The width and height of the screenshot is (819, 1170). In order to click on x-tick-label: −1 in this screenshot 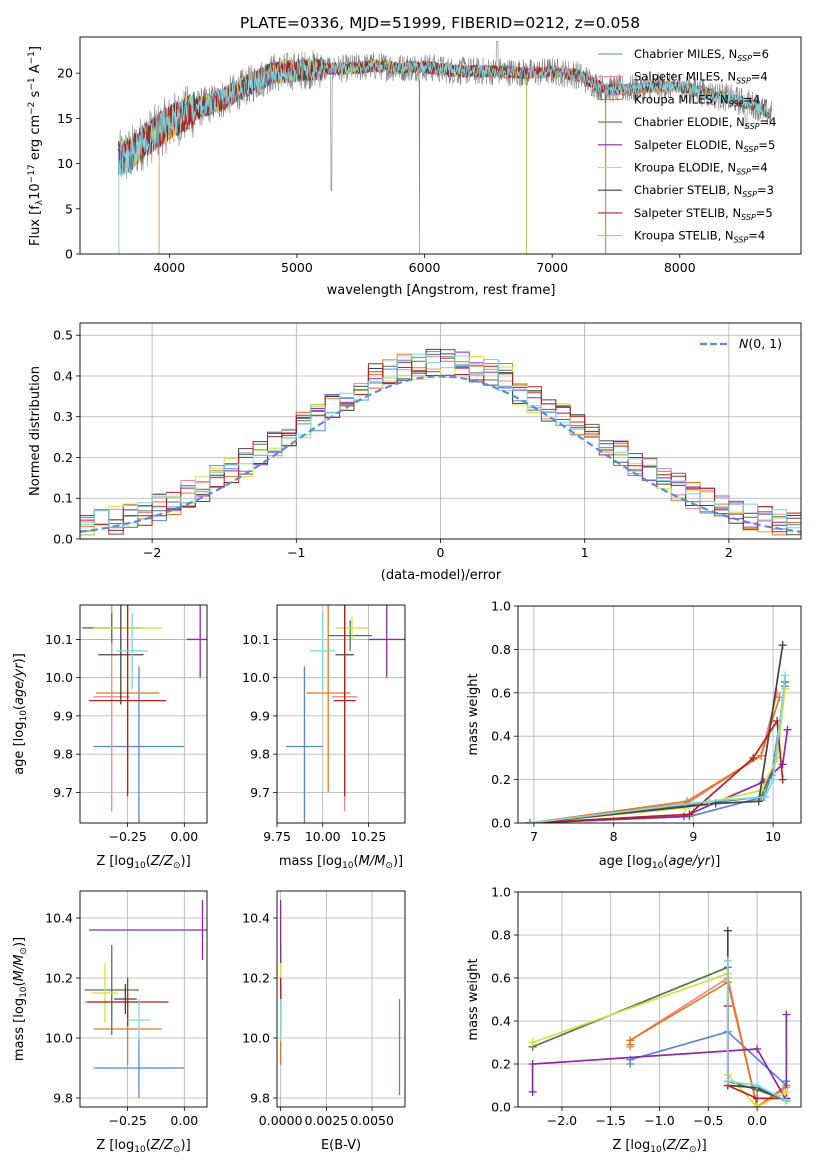, I will do `click(296, 552)`.